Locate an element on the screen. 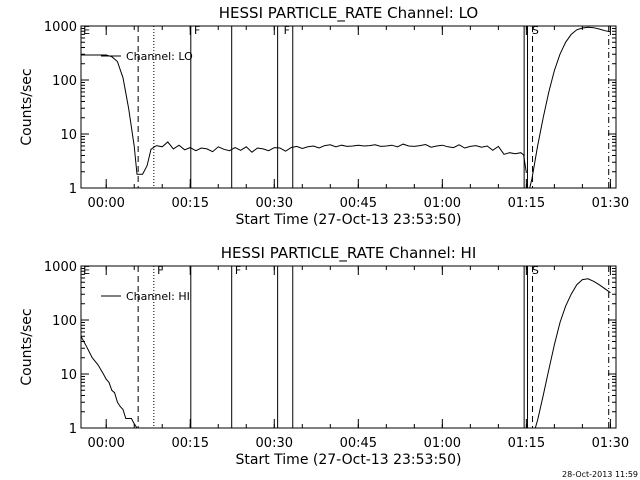 This screenshot has height=480, width=640. chart-title: HESSI PARTICLE_RATE Channel: HI is located at coordinates (349, 253).